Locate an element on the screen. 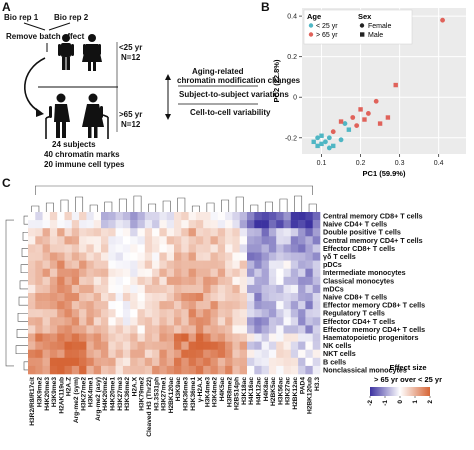 The width and height of the screenshot is (474, 450). panel-label-c: C is located at coordinates (6, 183).